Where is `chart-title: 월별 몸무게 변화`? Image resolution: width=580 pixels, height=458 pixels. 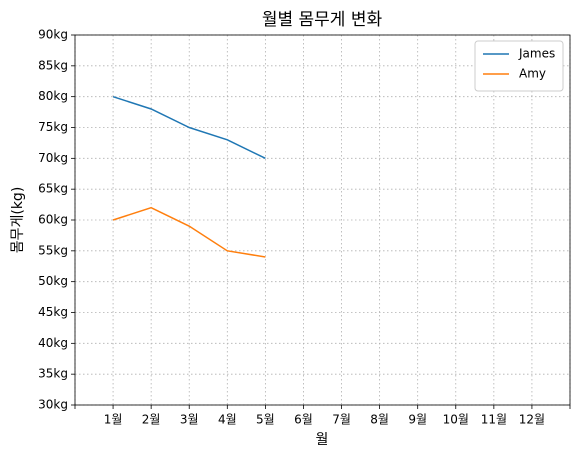
chart-title: 월별 몸무게 변화 is located at coordinates (322, 20).